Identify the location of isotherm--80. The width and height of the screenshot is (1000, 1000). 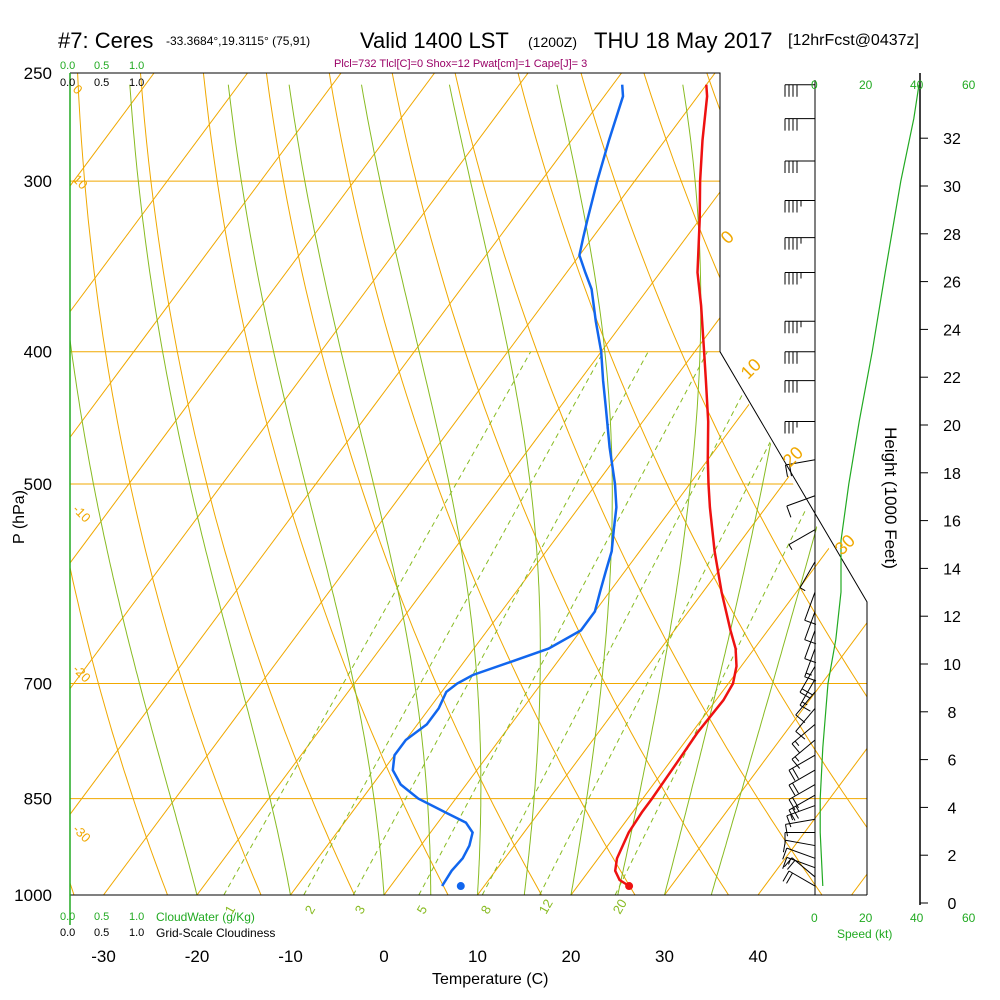
(159, 484).